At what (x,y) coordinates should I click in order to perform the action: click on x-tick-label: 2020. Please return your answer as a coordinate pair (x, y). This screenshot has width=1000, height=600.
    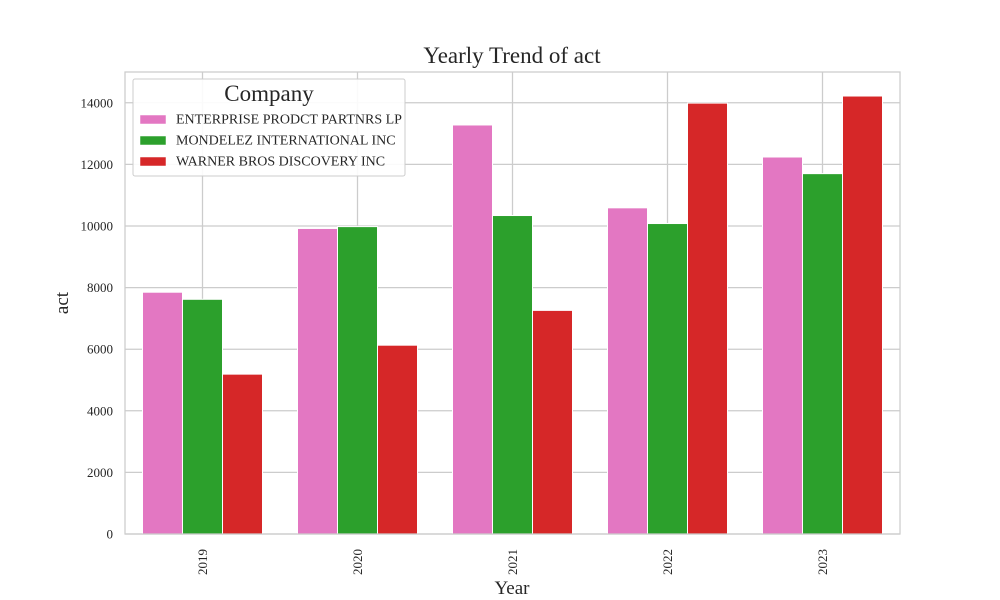
    Looking at the image, I should click on (357, 562).